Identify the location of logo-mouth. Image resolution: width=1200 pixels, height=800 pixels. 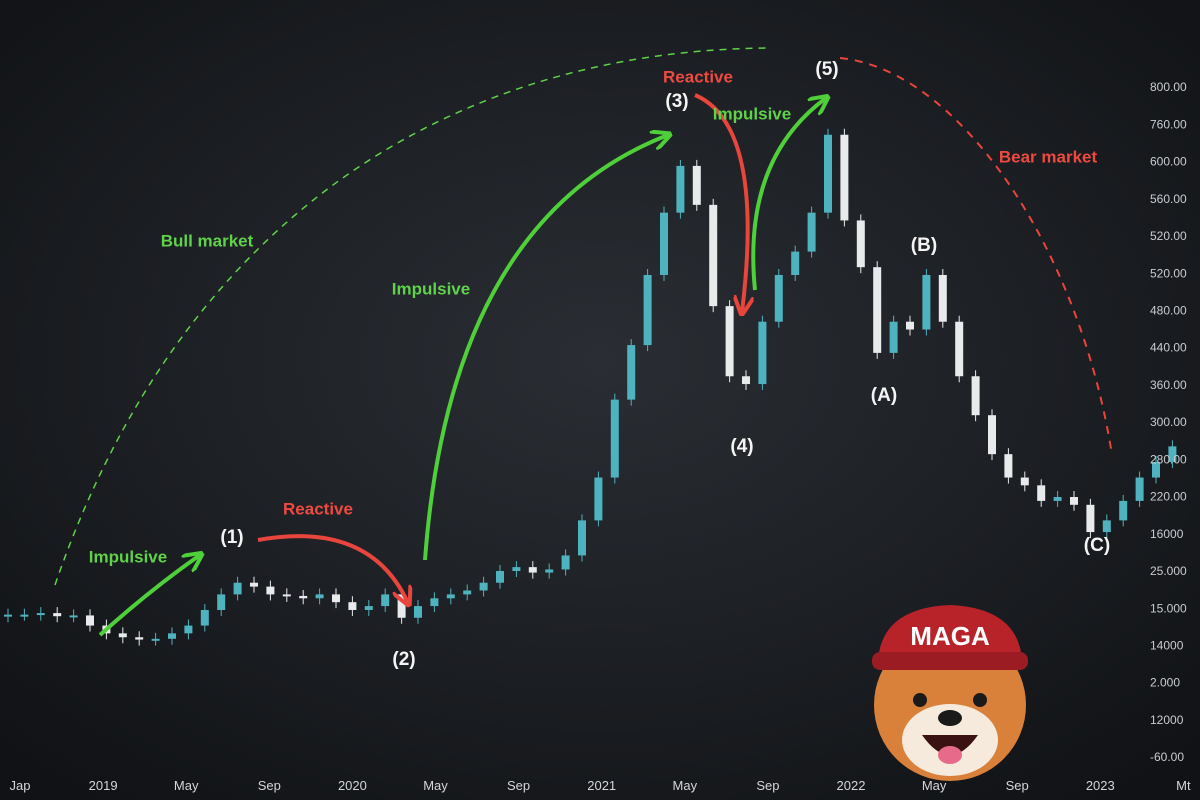
(950, 745).